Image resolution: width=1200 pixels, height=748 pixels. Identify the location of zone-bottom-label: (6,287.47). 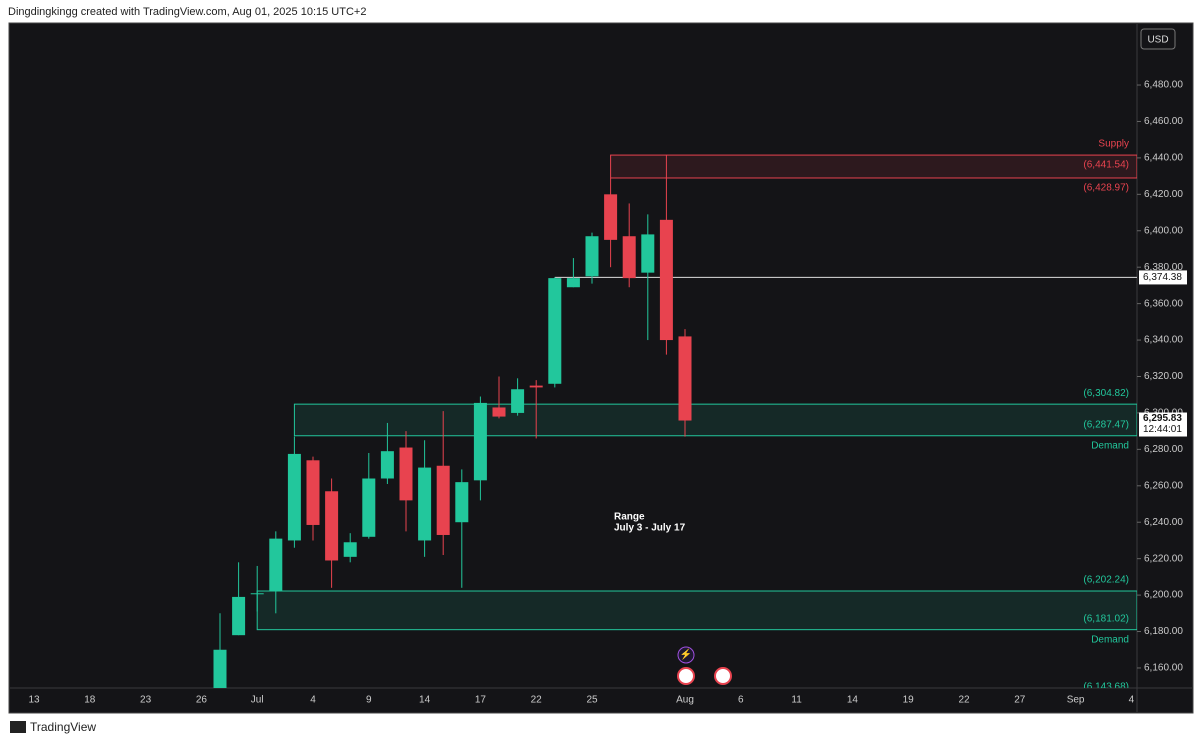
(1106, 424).